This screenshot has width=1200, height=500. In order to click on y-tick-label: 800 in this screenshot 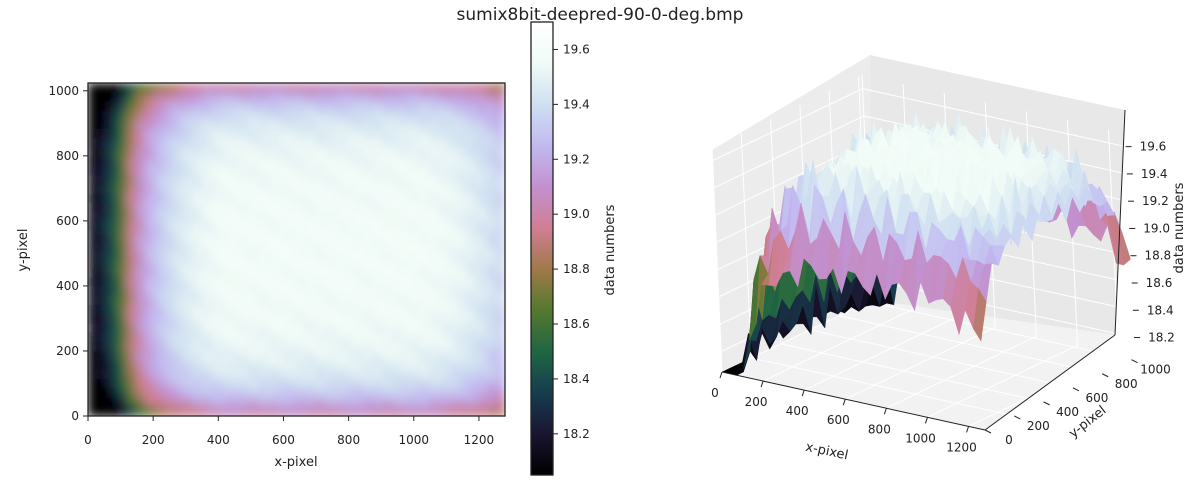, I will do `click(67, 156)`.